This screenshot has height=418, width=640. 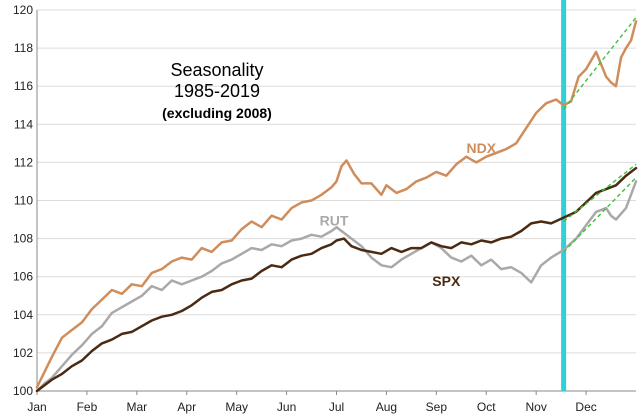 I want to click on chart-note: (excluding 2008), so click(x=217, y=113).